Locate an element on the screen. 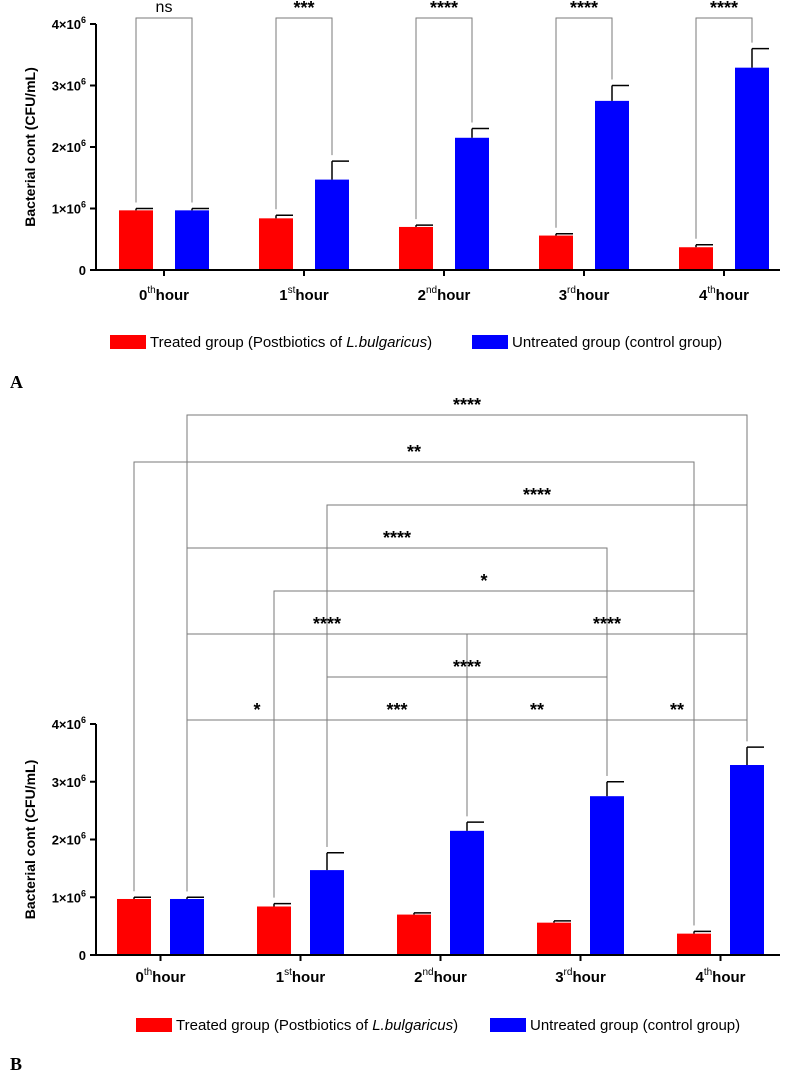  significance-label: ns is located at coordinates (164, 8).